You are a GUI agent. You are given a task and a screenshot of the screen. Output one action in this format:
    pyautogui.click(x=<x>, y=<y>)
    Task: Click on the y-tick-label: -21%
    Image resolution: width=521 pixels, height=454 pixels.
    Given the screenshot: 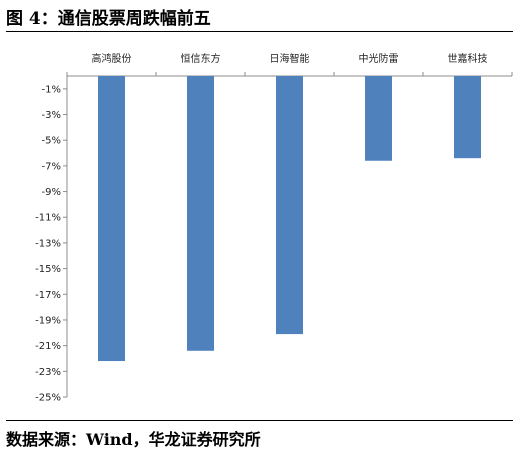 What is the action you would take?
    pyautogui.click(x=48, y=346)
    